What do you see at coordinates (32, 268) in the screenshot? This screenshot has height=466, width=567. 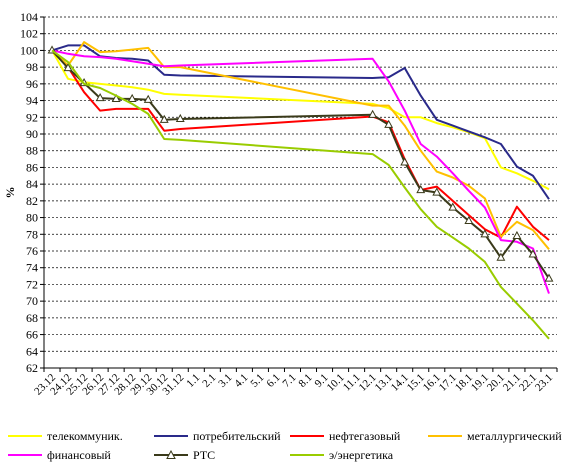 I see `y-tick-label: 74` at bounding box center [32, 268].